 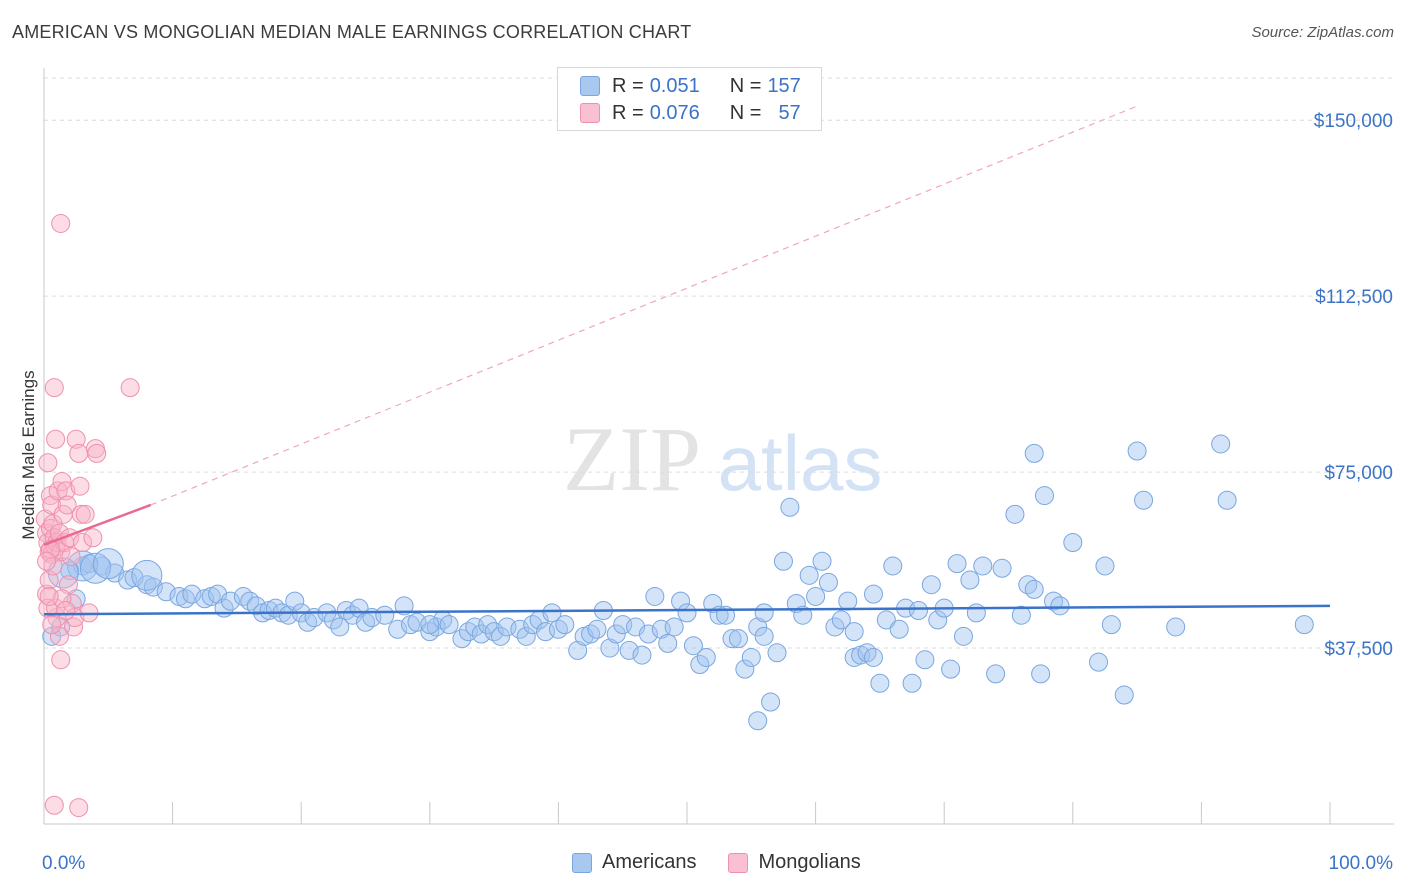 I want to click on legend-swatch-americans, so click(x=582, y=862).